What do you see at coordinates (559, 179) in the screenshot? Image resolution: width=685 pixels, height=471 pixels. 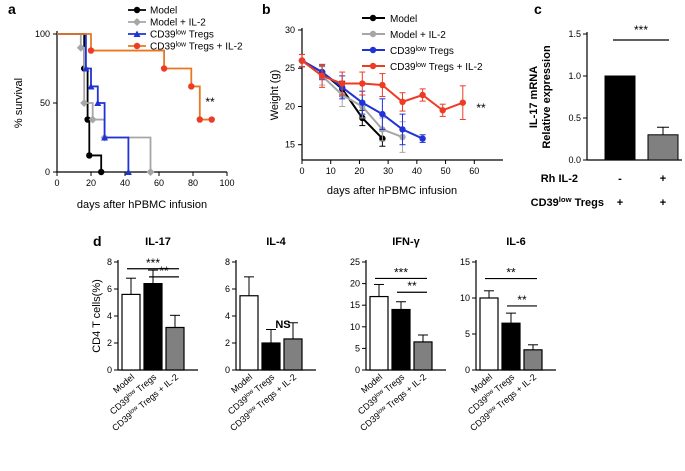 I see `rh-il2-label: Rh IL-2` at bounding box center [559, 179].